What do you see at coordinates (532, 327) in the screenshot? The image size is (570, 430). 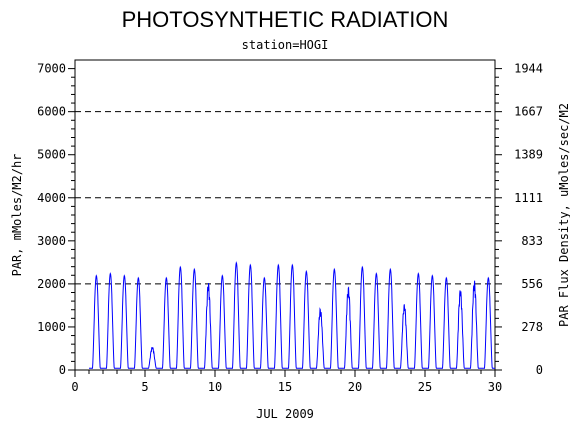 I see `y2-tick-label: 278` at bounding box center [532, 327].